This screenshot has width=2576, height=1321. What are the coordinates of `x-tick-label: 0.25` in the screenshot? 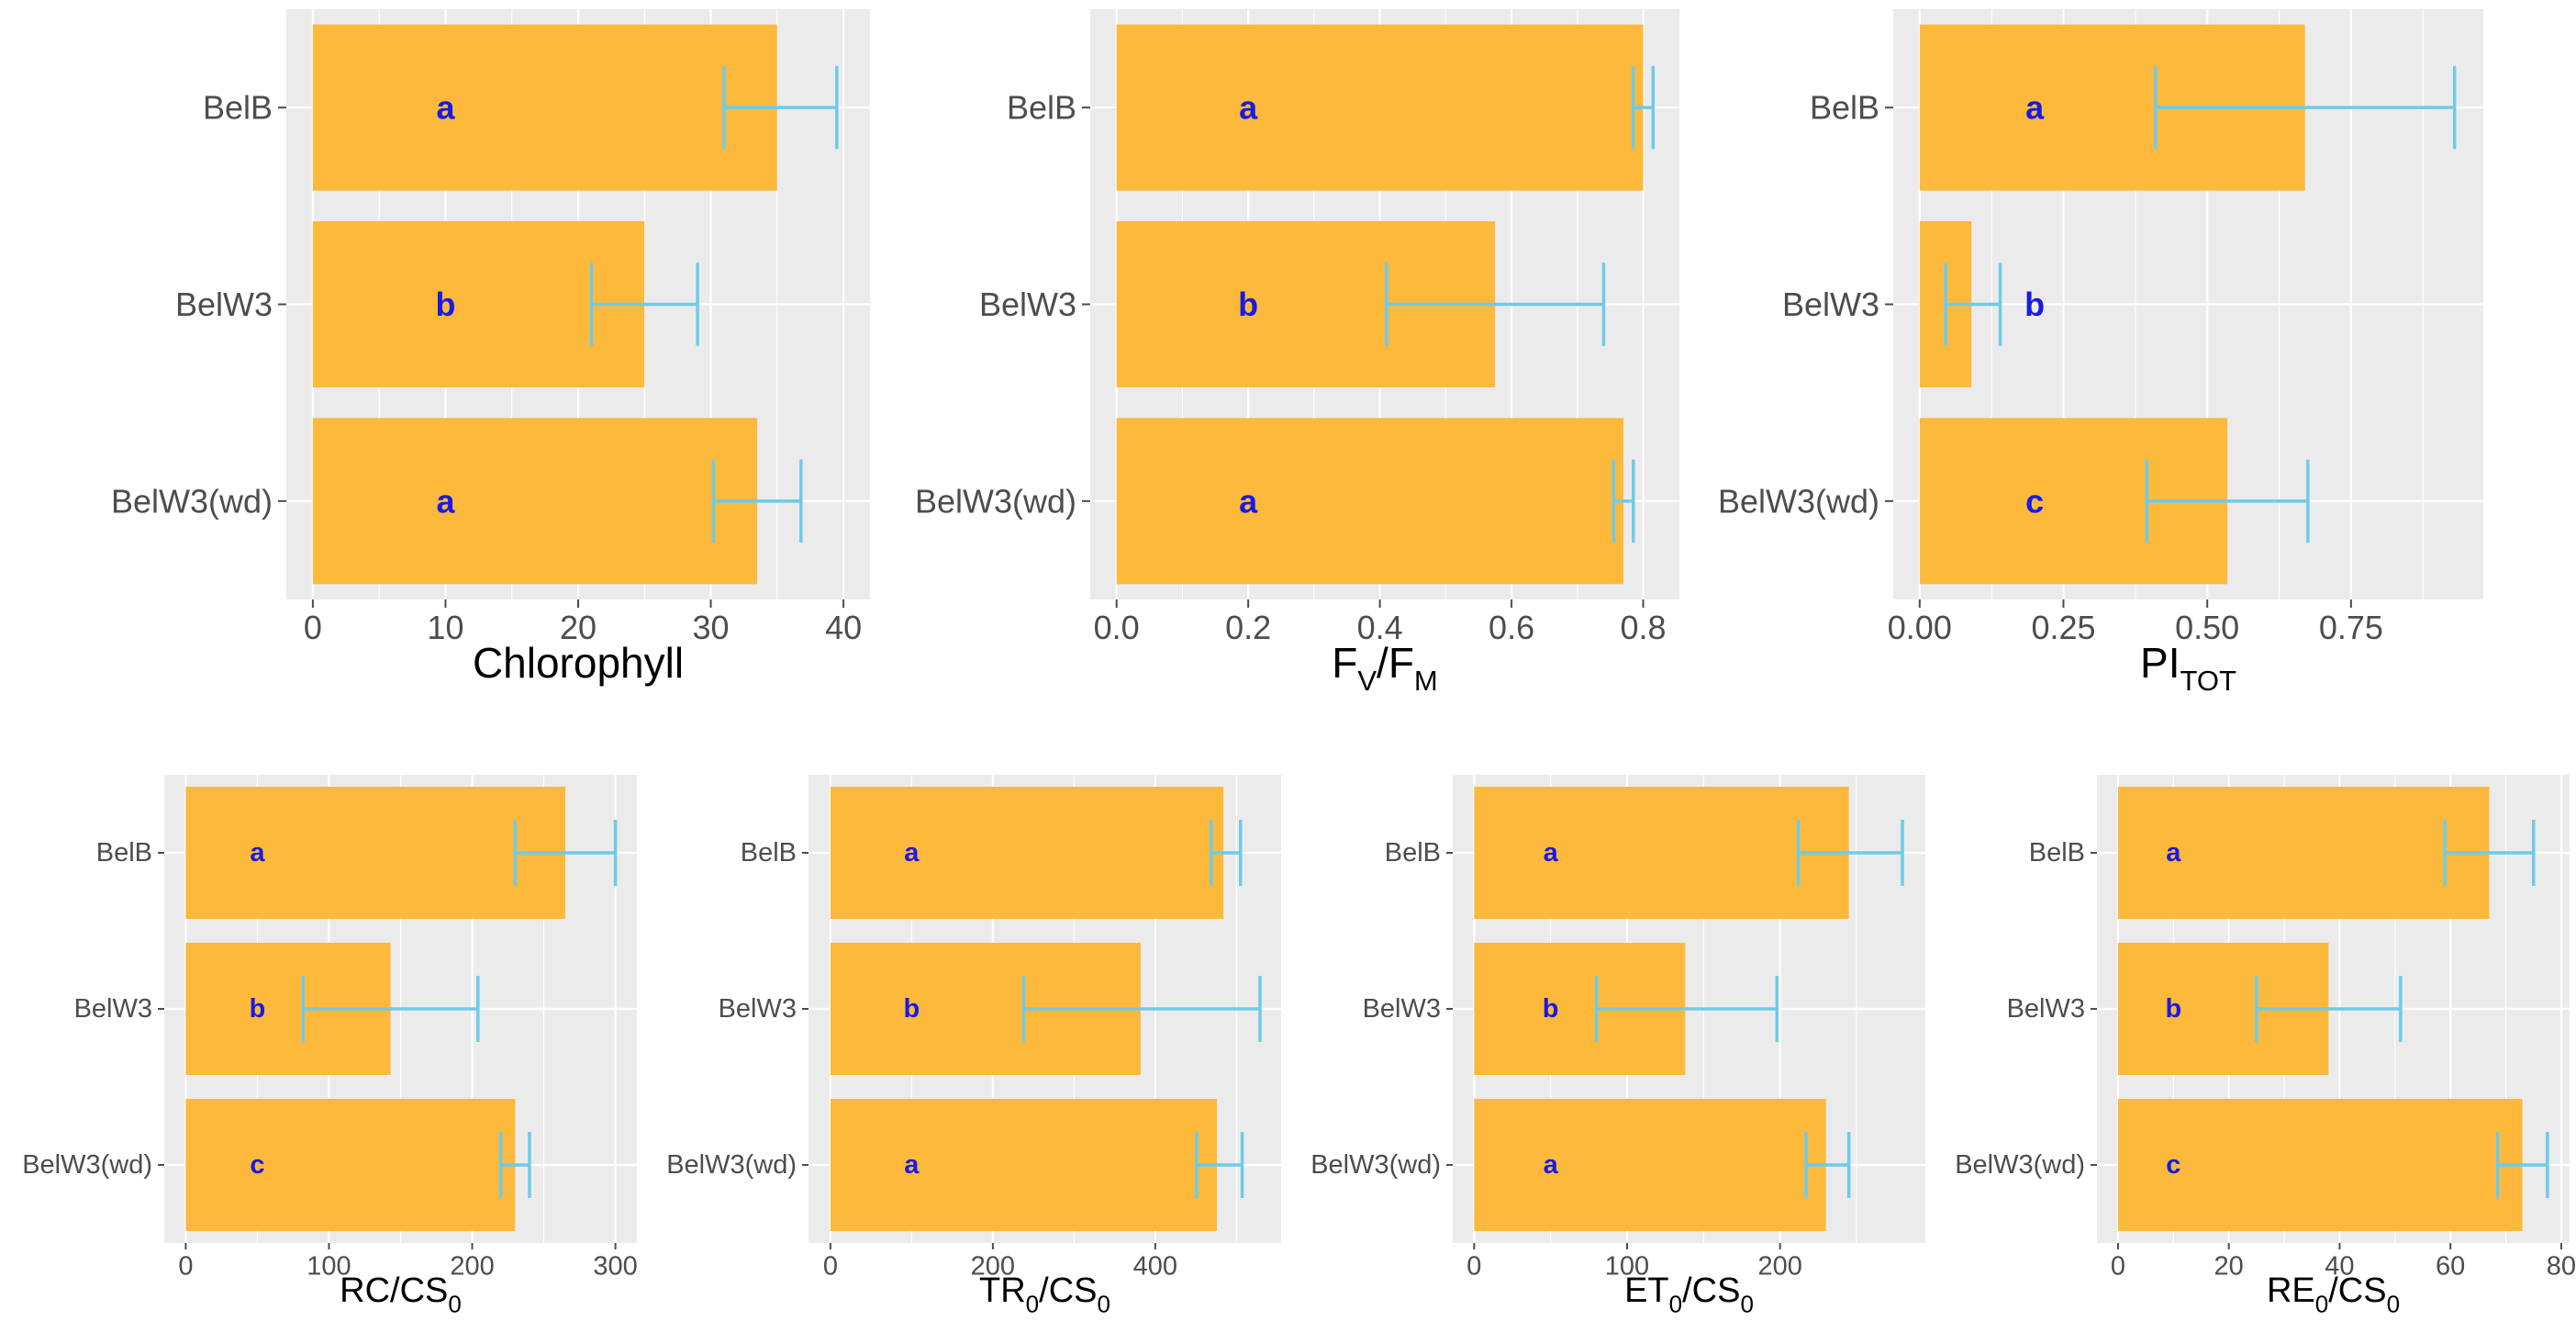 It's located at (2063, 627).